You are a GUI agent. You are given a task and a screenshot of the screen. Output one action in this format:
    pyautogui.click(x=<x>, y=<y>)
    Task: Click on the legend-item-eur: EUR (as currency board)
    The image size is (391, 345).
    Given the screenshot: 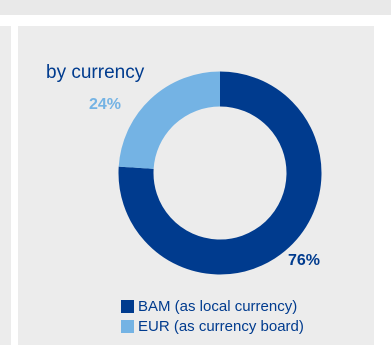 What is the action you would take?
    pyautogui.click(x=212, y=326)
    